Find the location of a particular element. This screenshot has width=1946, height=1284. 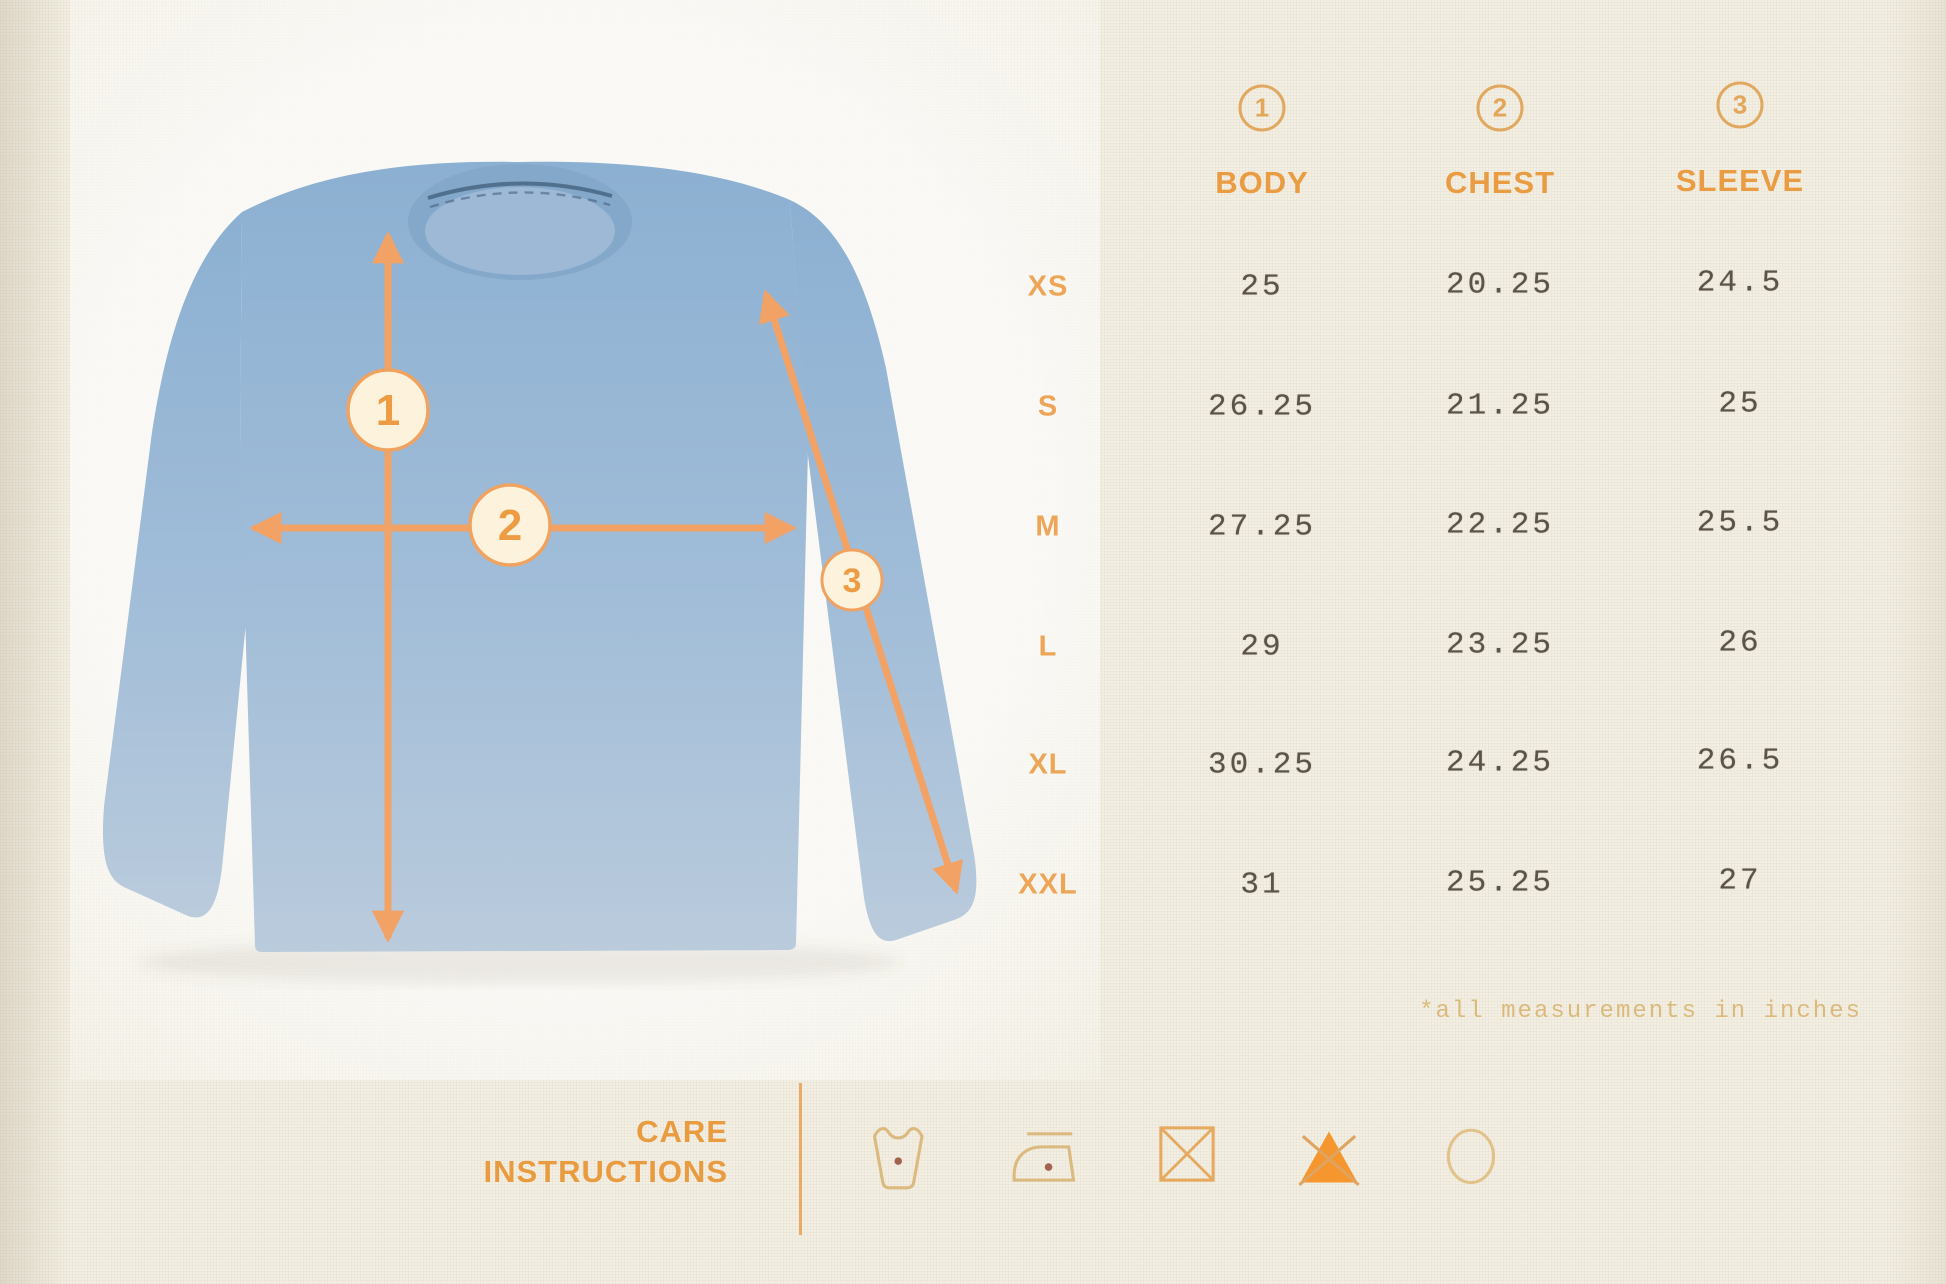

badge-1-number: 1 is located at coordinates (388, 410).